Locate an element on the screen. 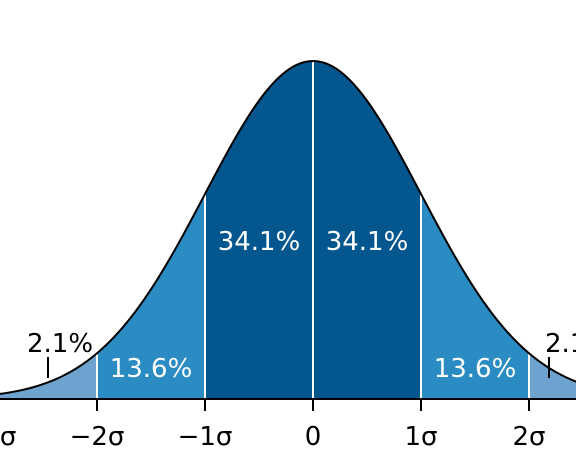 The image size is (576, 460). band-label-3: 34.1% is located at coordinates (367, 242).